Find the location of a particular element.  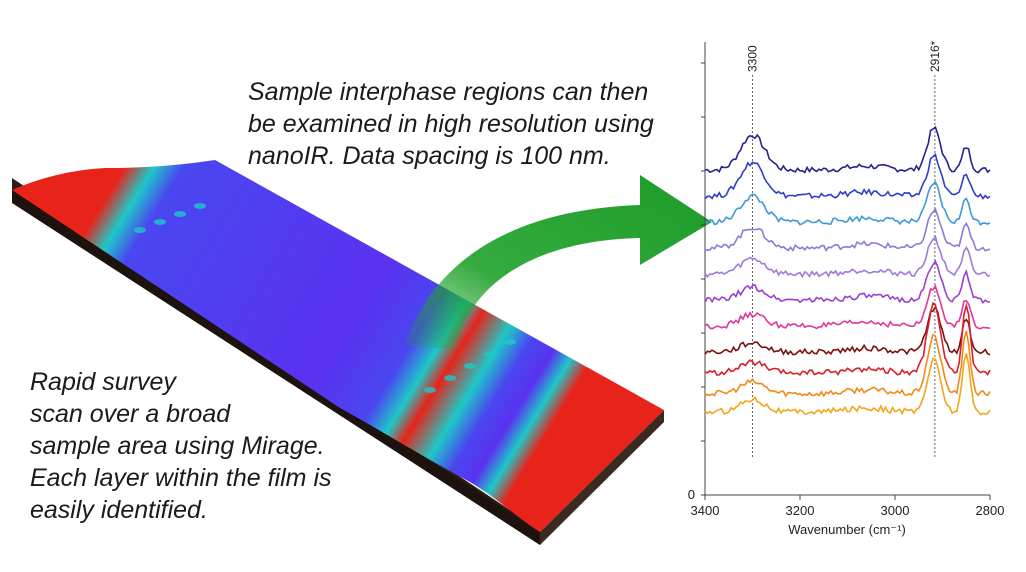

peak-label: 2916* is located at coordinates (935, 56).